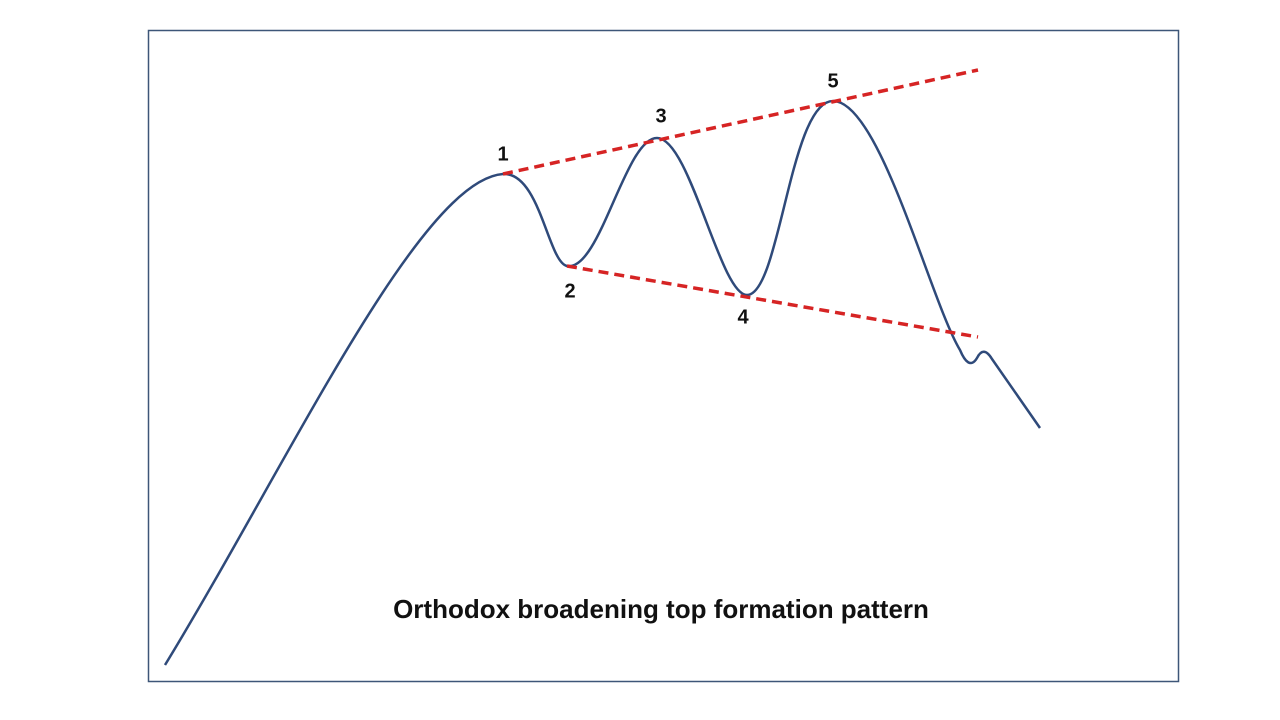 The image size is (1280, 720). Describe the element at coordinates (740, 122) in the screenshot. I see `upper-trendline` at that location.